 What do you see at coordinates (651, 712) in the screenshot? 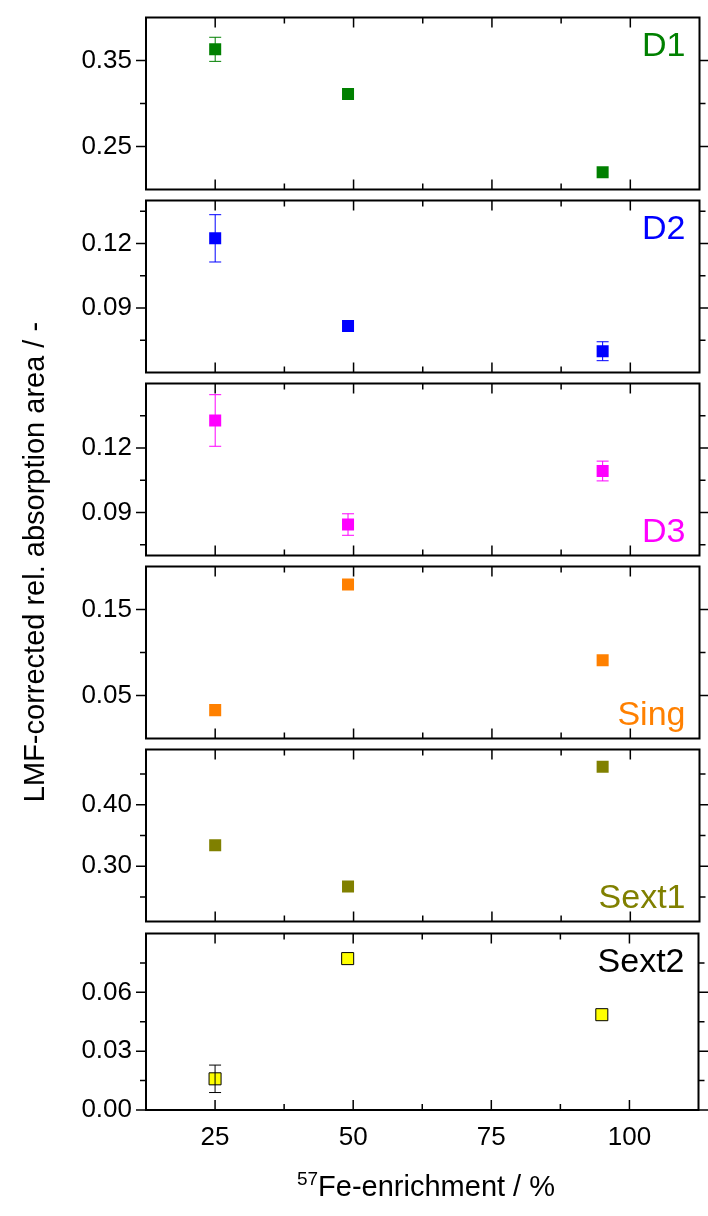
I see `series-label: Sing` at bounding box center [651, 712].